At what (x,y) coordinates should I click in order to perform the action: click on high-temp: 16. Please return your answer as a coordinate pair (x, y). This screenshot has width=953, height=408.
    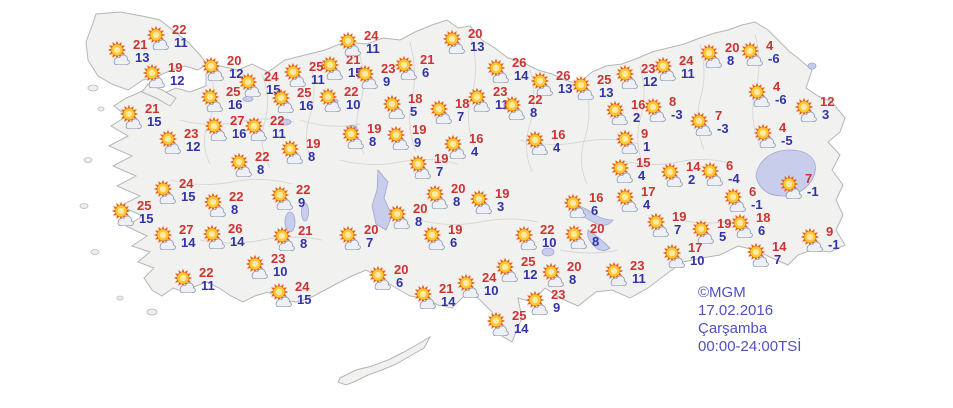
    Looking at the image, I should click on (638, 104).